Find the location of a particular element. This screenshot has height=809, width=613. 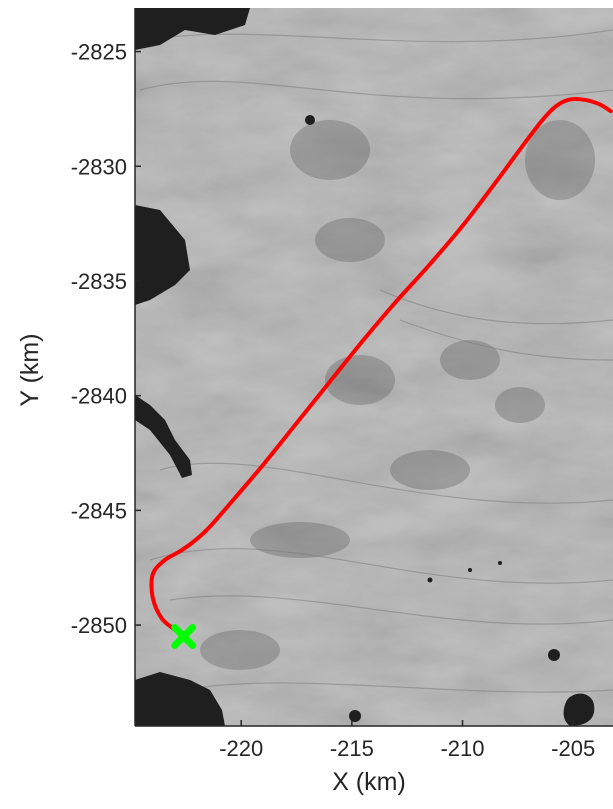

y-tick-label: -2830 is located at coordinates (99, 166).